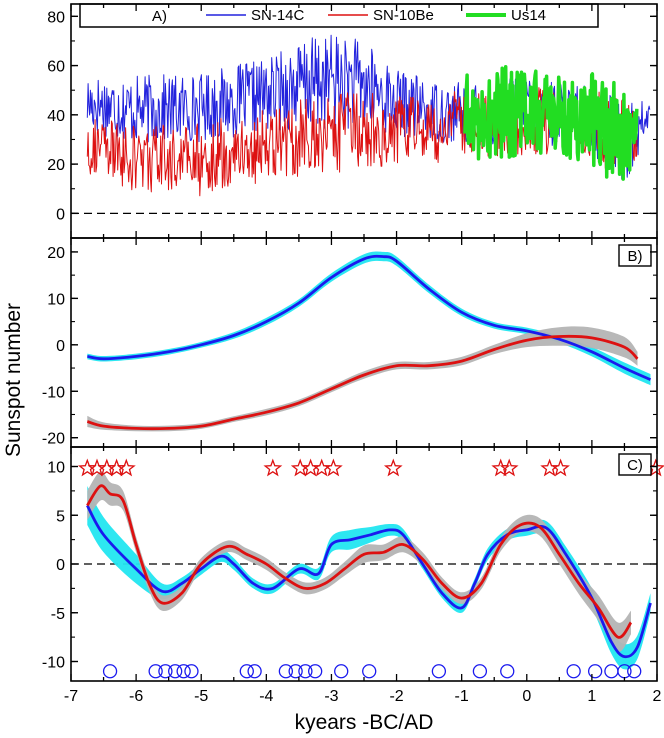 This screenshot has width=664, height=738. I want to click on x-tick-label: 0, so click(526, 696).